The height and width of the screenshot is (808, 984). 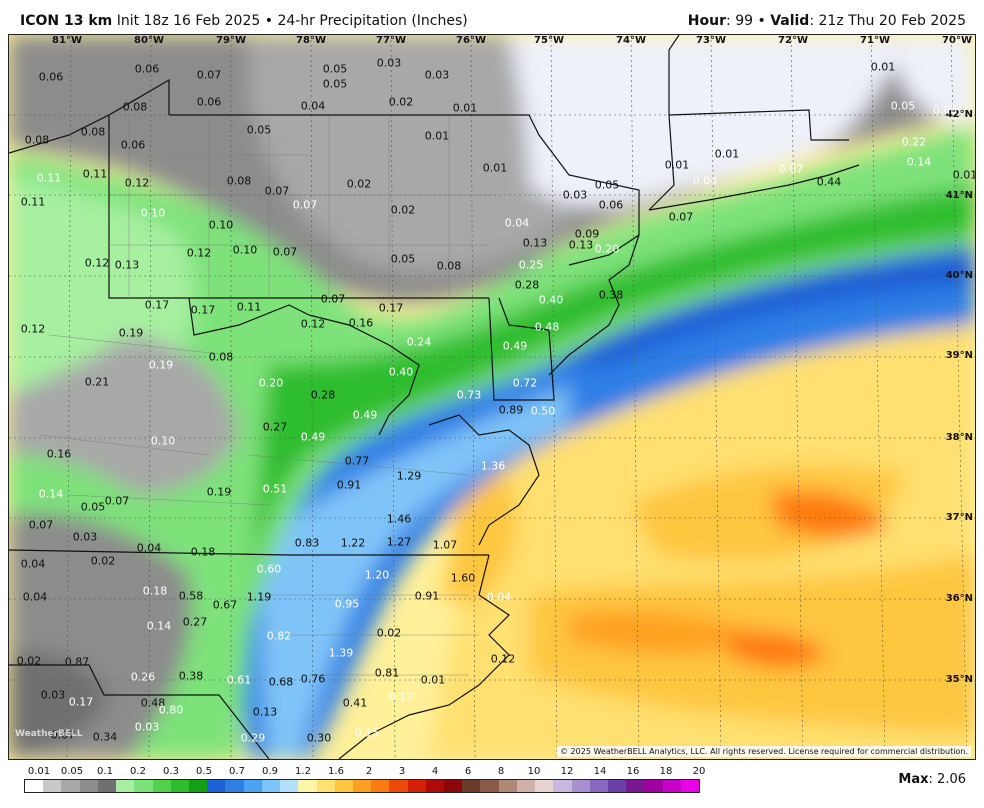 I want to click on precip-value: 0.89, so click(x=511, y=410).